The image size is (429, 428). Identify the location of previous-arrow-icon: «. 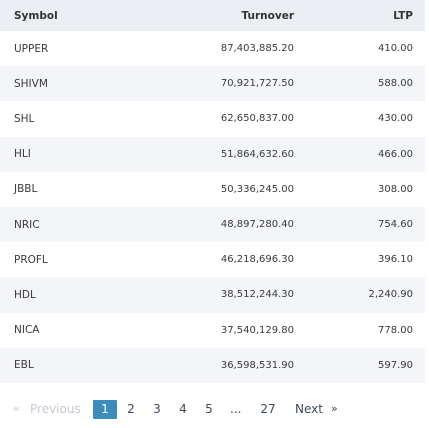
(16, 408).